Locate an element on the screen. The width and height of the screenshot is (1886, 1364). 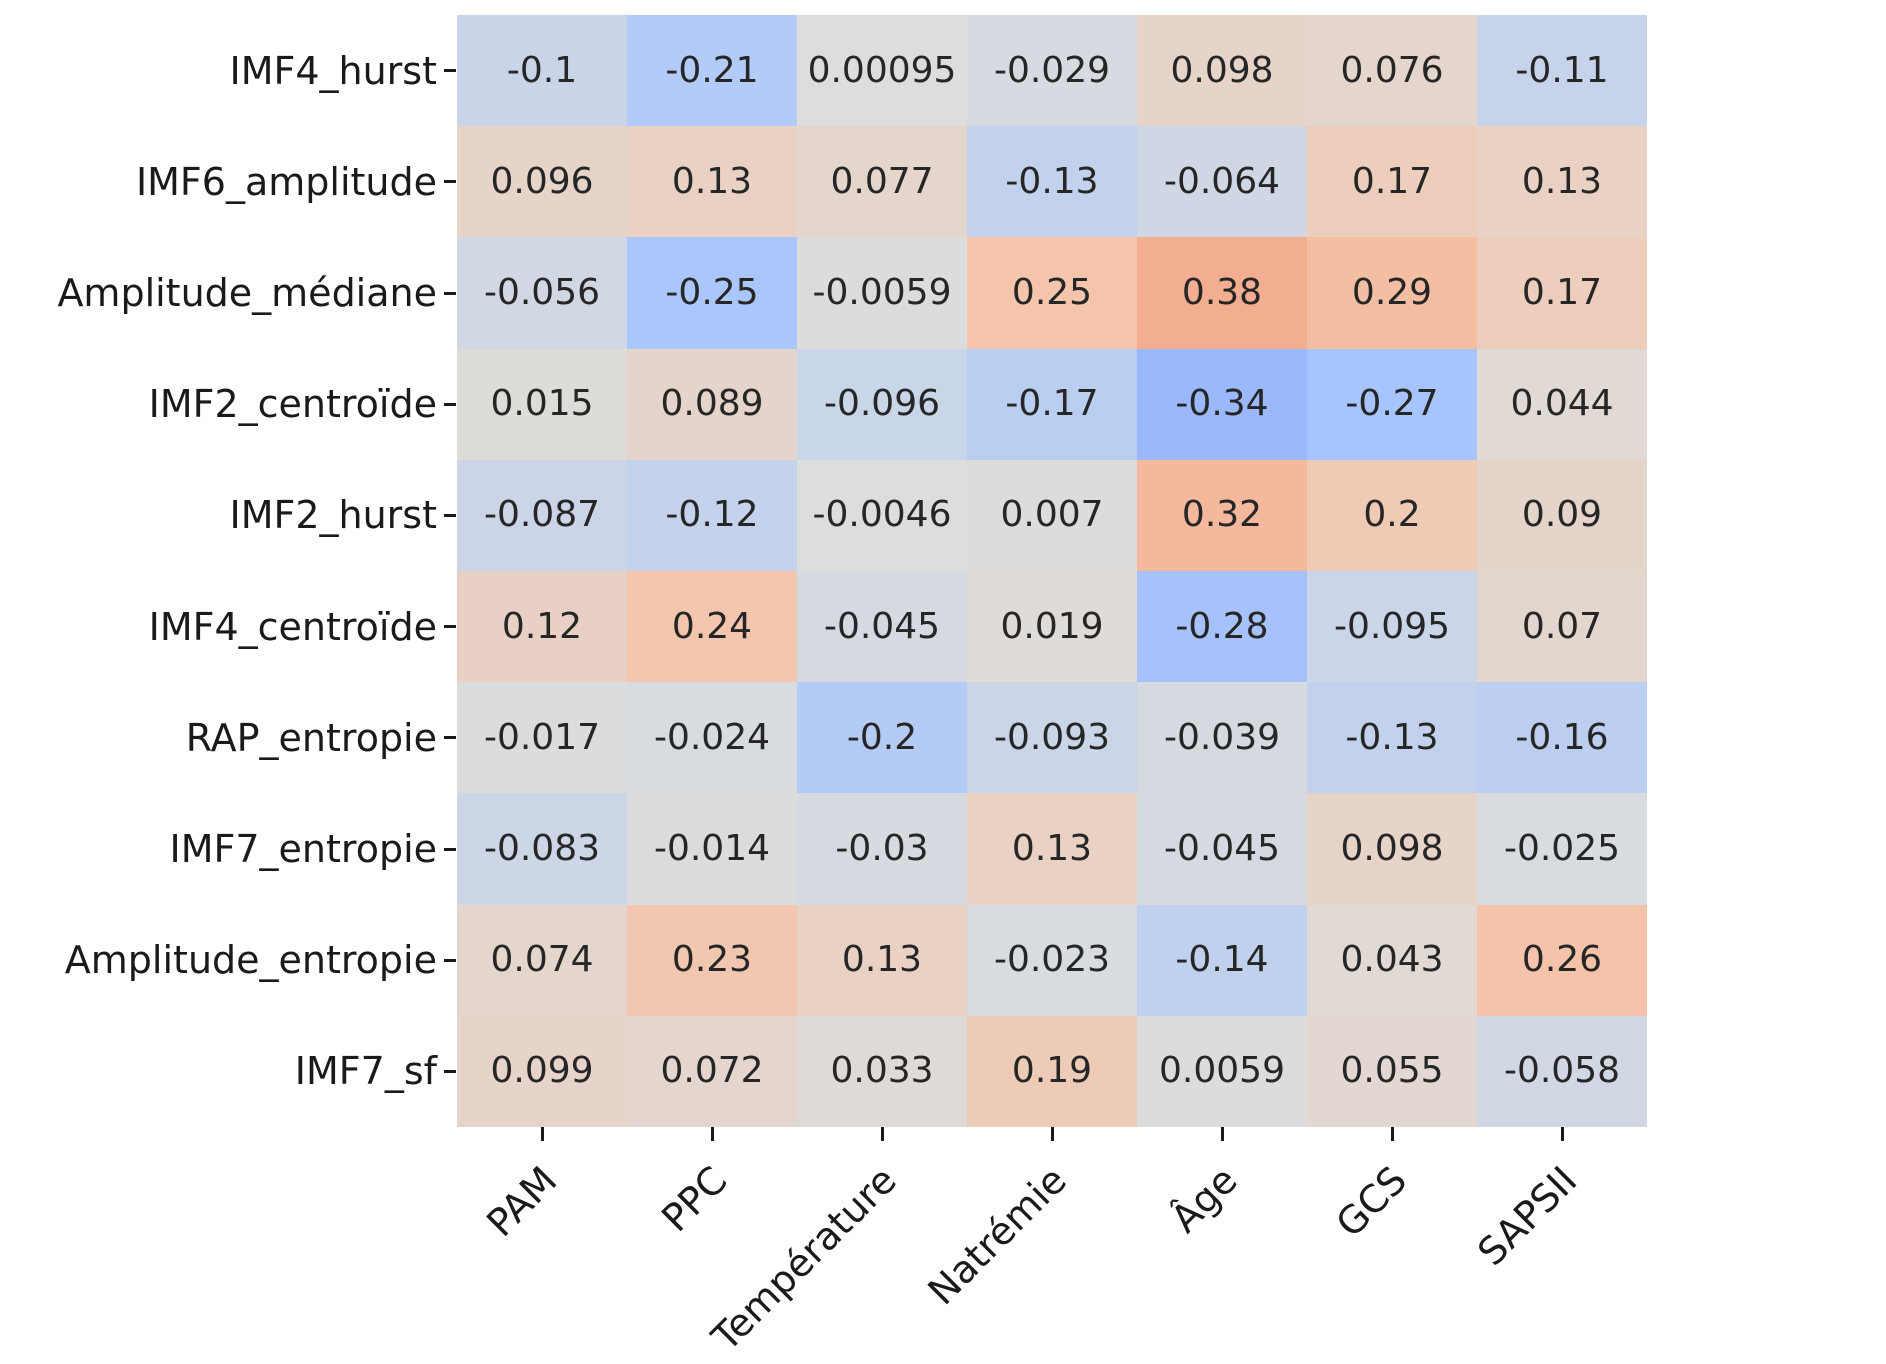
heatmap-cell: -0.058 is located at coordinates (1562, 1071).